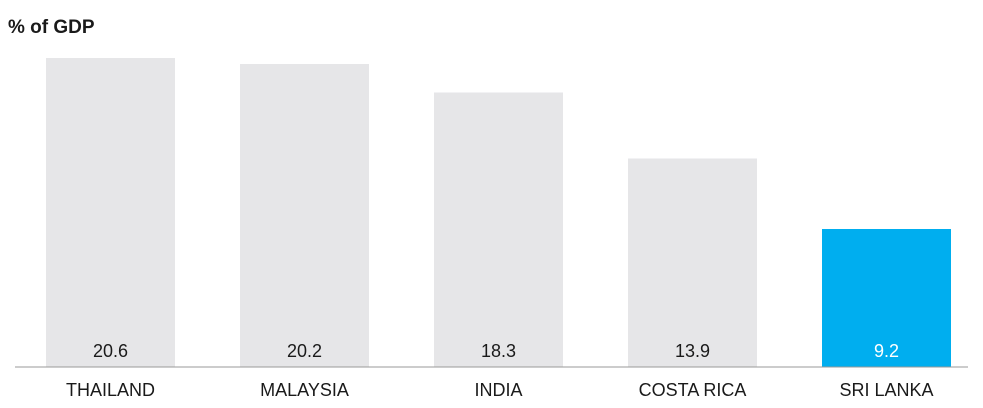 The image size is (983, 408). I want to click on value-label-sri-lanka: 9.2, so click(886, 351).